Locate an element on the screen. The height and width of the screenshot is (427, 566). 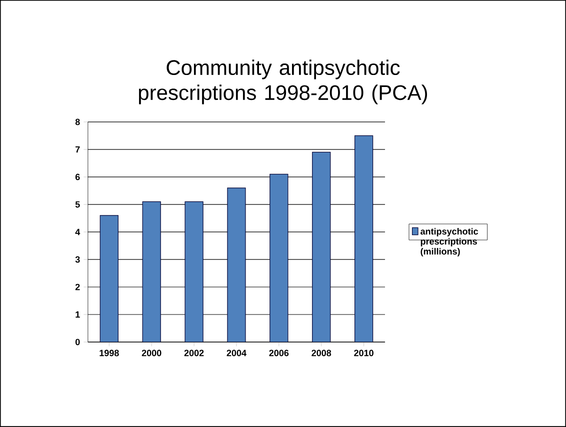
x-tick-label: 2008 is located at coordinates (322, 353).